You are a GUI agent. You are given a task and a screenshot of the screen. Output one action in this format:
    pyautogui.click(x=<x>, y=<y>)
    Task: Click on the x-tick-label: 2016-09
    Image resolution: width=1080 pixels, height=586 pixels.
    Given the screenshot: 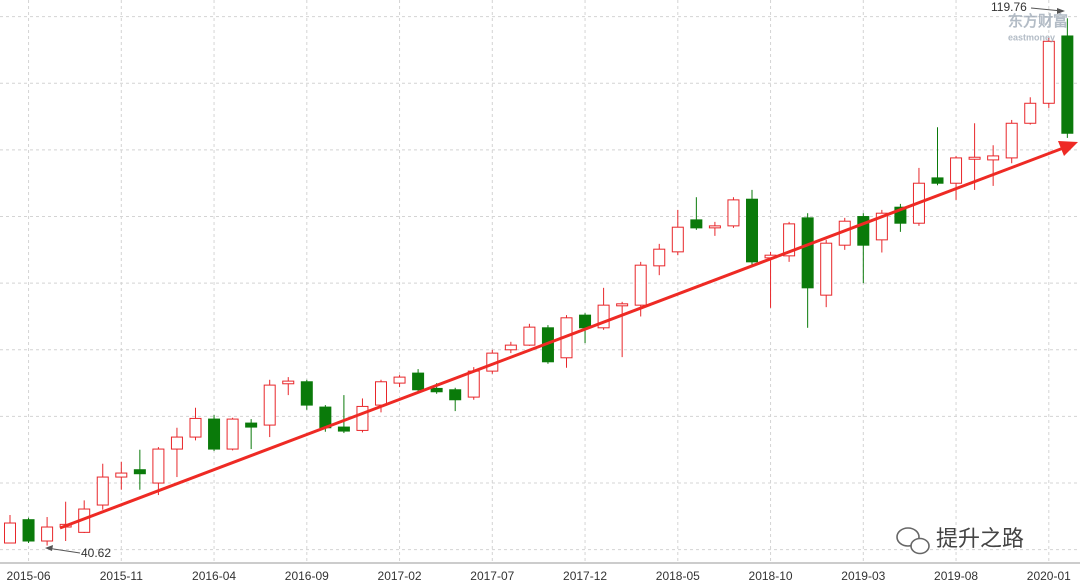 What is the action you would take?
    pyautogui.click(x=307, y=576)
    